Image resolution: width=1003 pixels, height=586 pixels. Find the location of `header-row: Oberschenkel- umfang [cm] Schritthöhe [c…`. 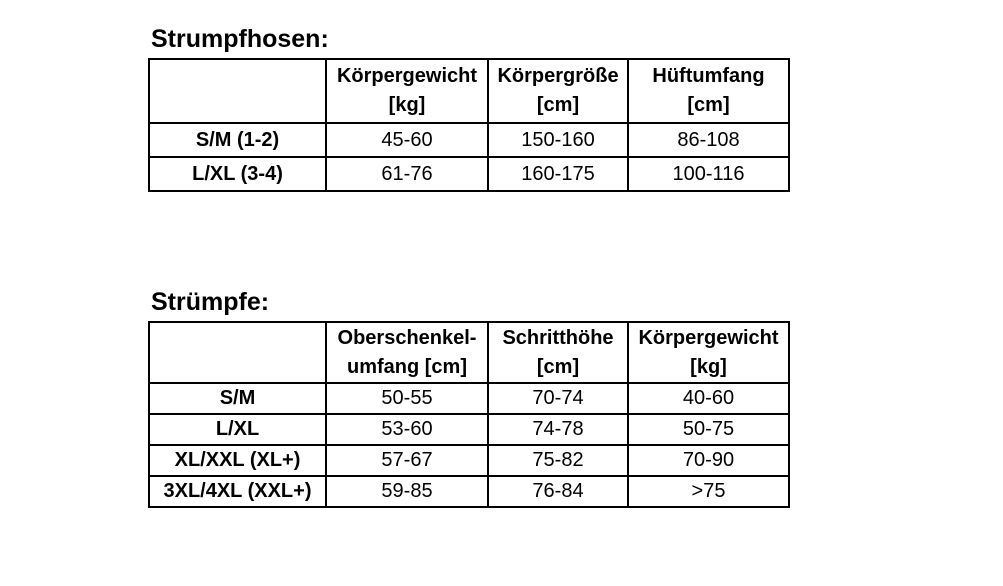

header-row: Oberschenkel- umfang [cm] Schritthöhe [c… is located at coordinates (469, 352).